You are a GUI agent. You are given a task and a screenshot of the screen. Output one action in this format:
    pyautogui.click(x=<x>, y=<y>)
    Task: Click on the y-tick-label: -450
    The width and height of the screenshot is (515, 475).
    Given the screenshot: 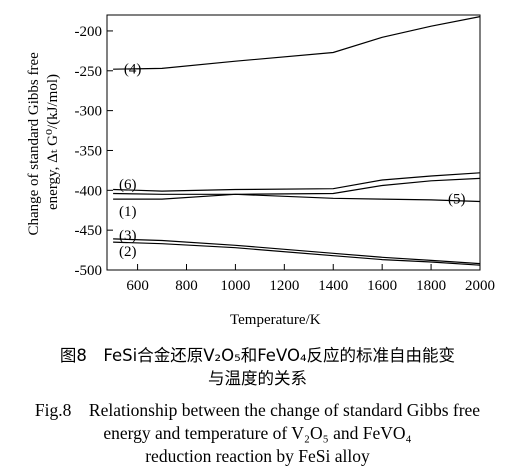 What is the action you would take?
    pyautogui.click(x=89, y=231)
    